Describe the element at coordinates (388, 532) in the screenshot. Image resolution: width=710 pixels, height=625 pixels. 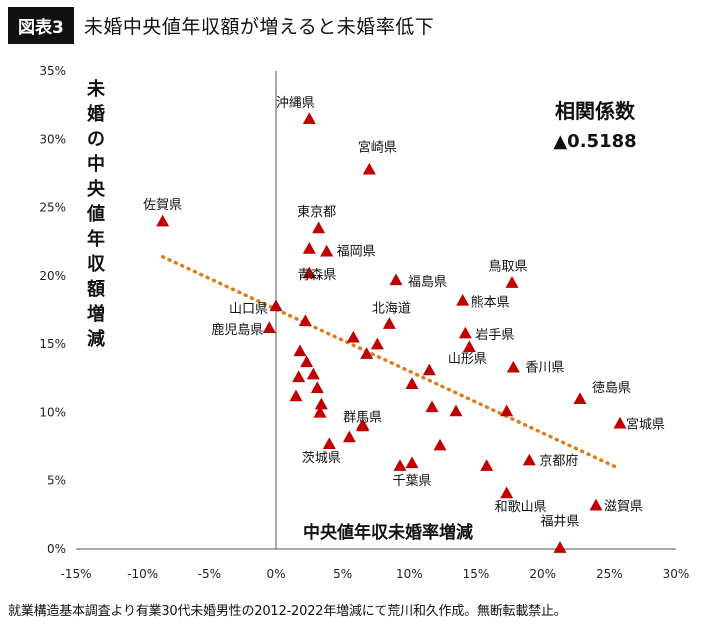
I see `x-axis-title: 中央値年収未婚率増減` at that location.